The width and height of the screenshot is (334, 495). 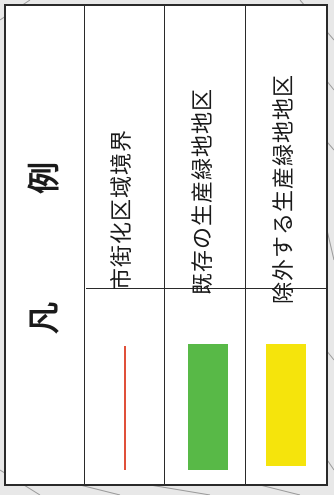 I want to click on legend-item-label: 既存の生産緑地地区, so click(x=203, y=191).